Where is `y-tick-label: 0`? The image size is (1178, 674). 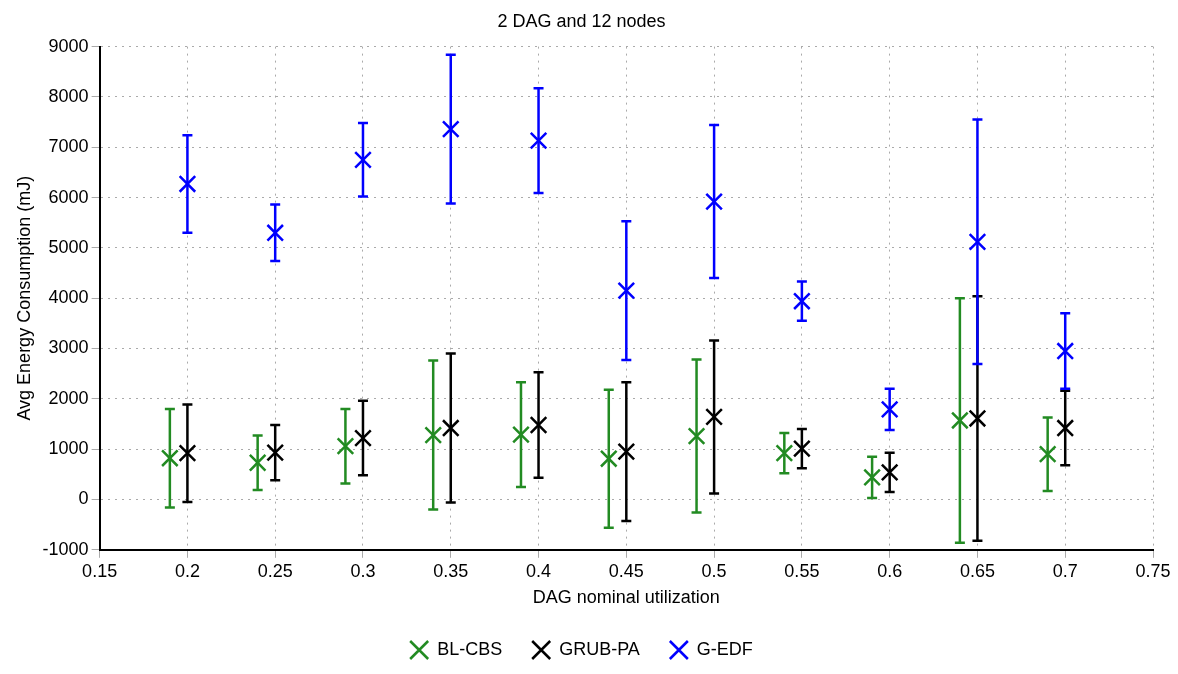
y-tick-label: 0 is located at coordinates (83, 498).